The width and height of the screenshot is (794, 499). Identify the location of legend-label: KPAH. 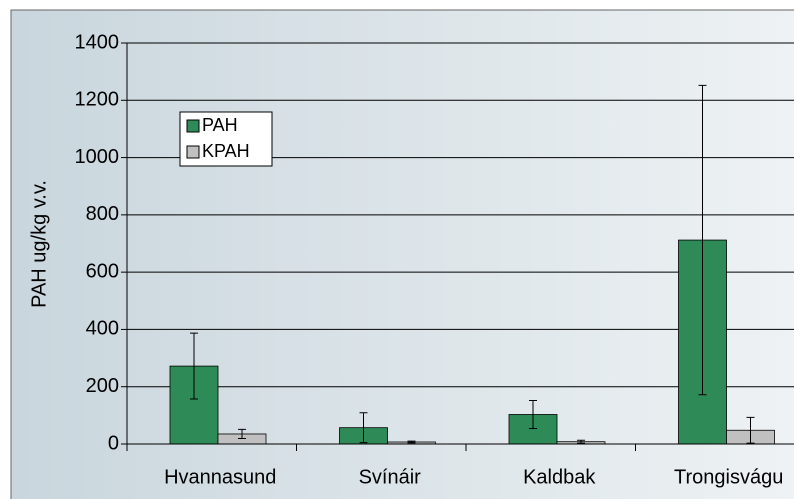
(226, 151).